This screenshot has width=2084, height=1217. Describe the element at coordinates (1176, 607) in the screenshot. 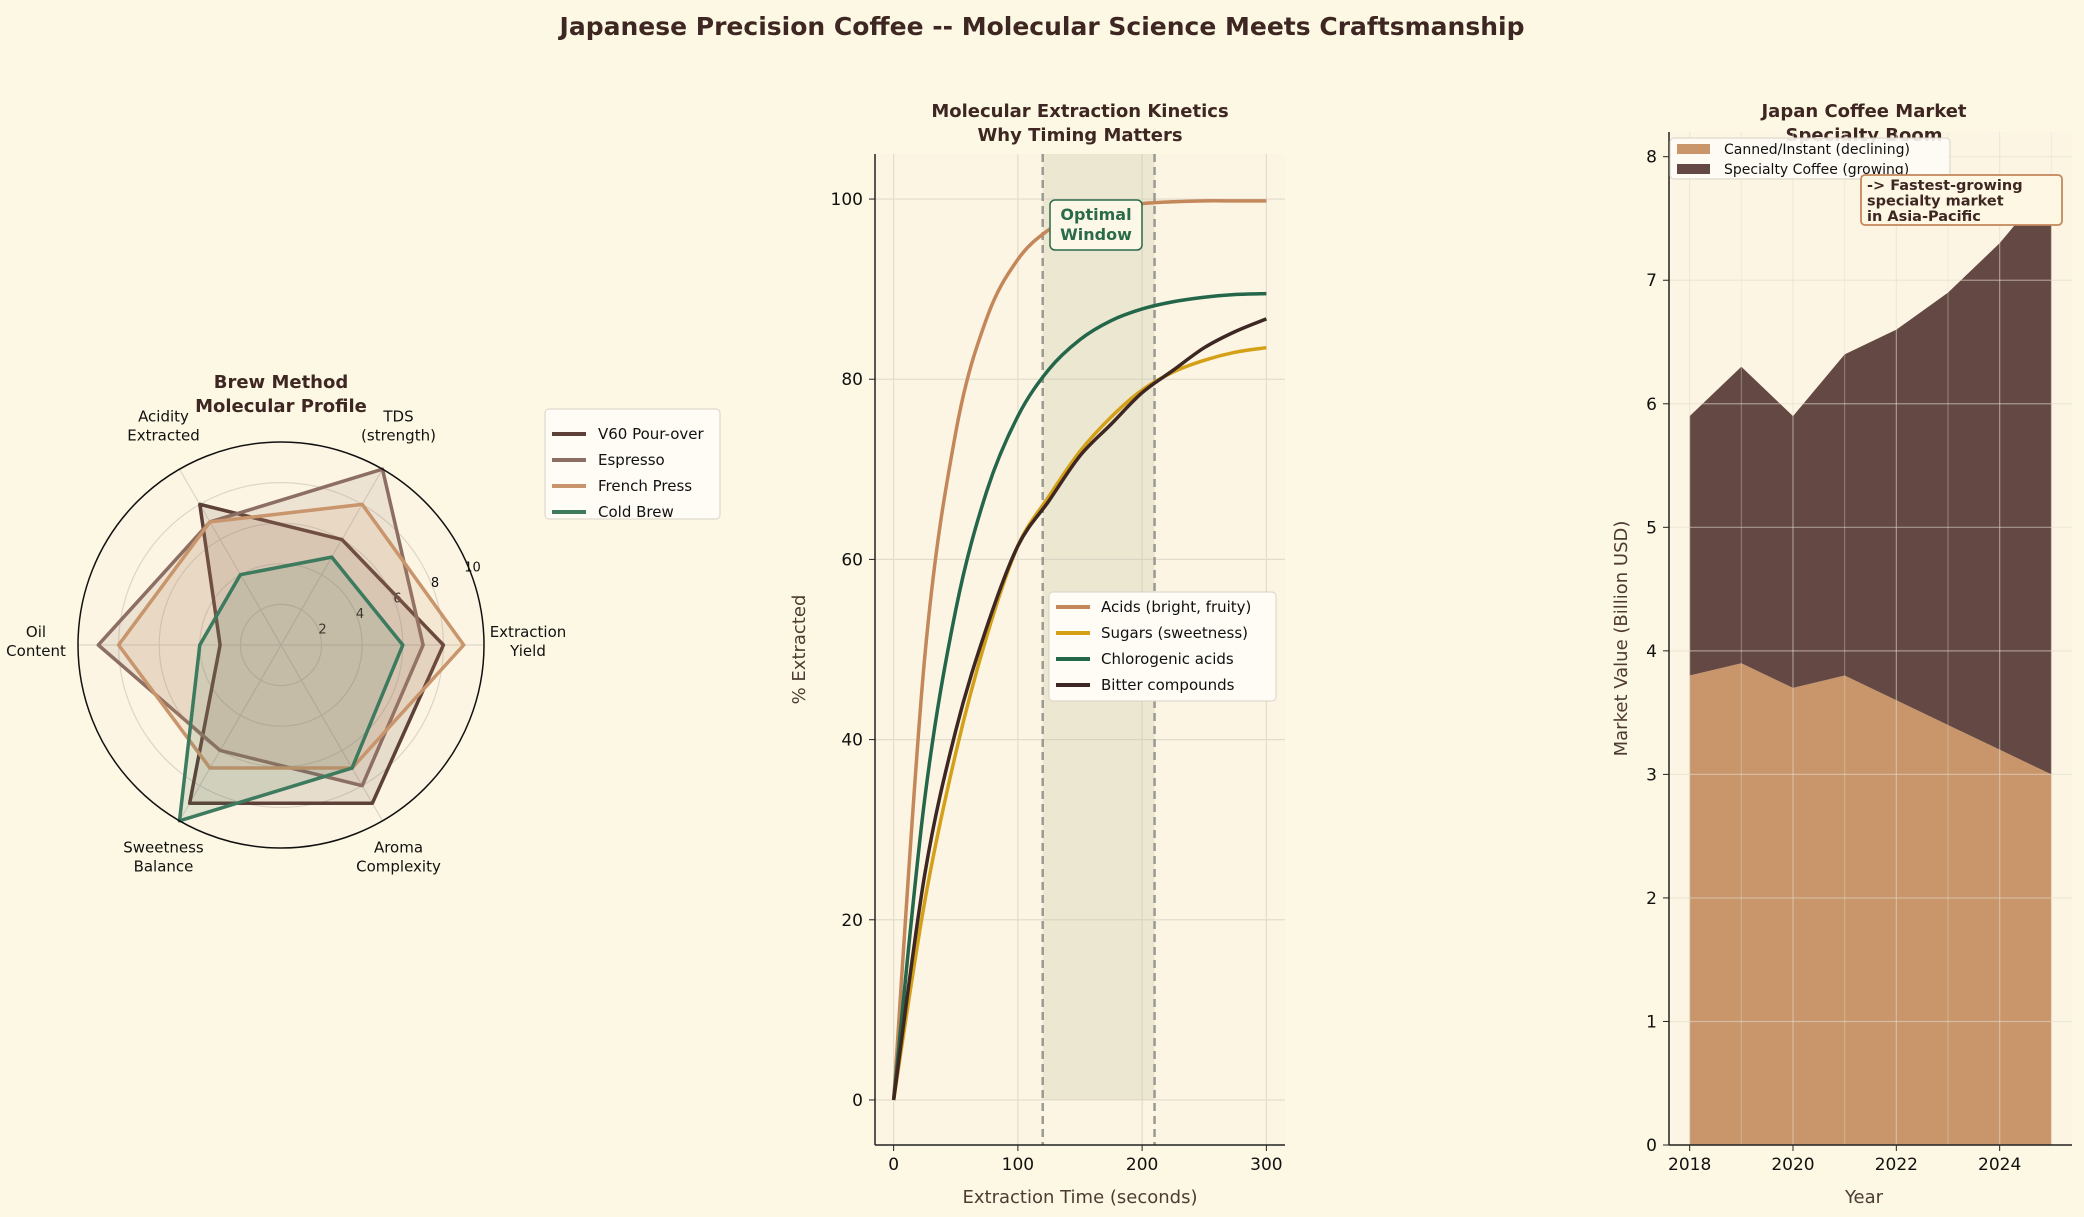

I see `legend-label: Acids (bright, fruity)` at that location.